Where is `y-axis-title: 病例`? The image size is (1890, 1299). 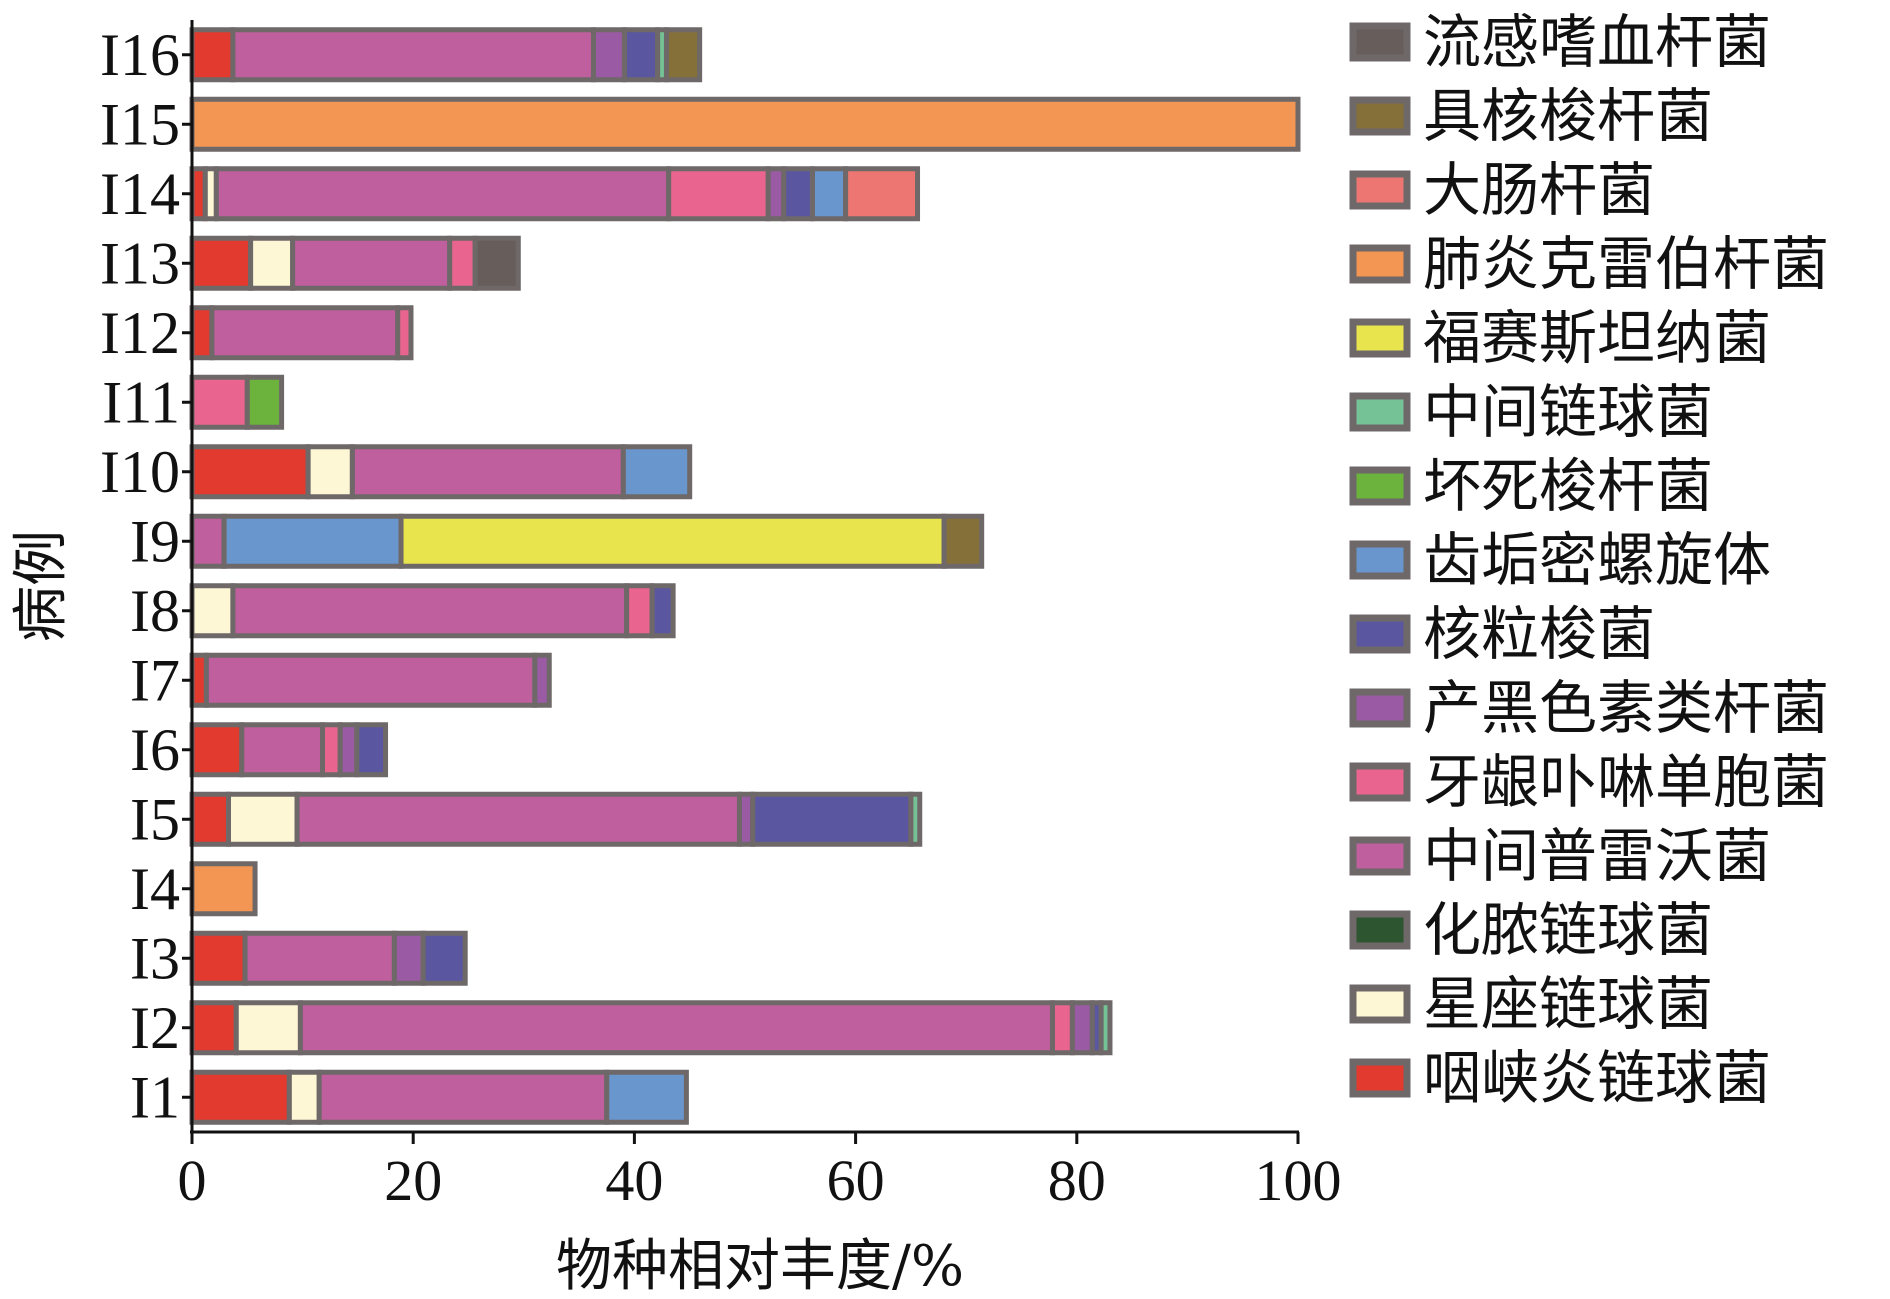 y-axis-title: 病例 is located at coordinates (41, 586).